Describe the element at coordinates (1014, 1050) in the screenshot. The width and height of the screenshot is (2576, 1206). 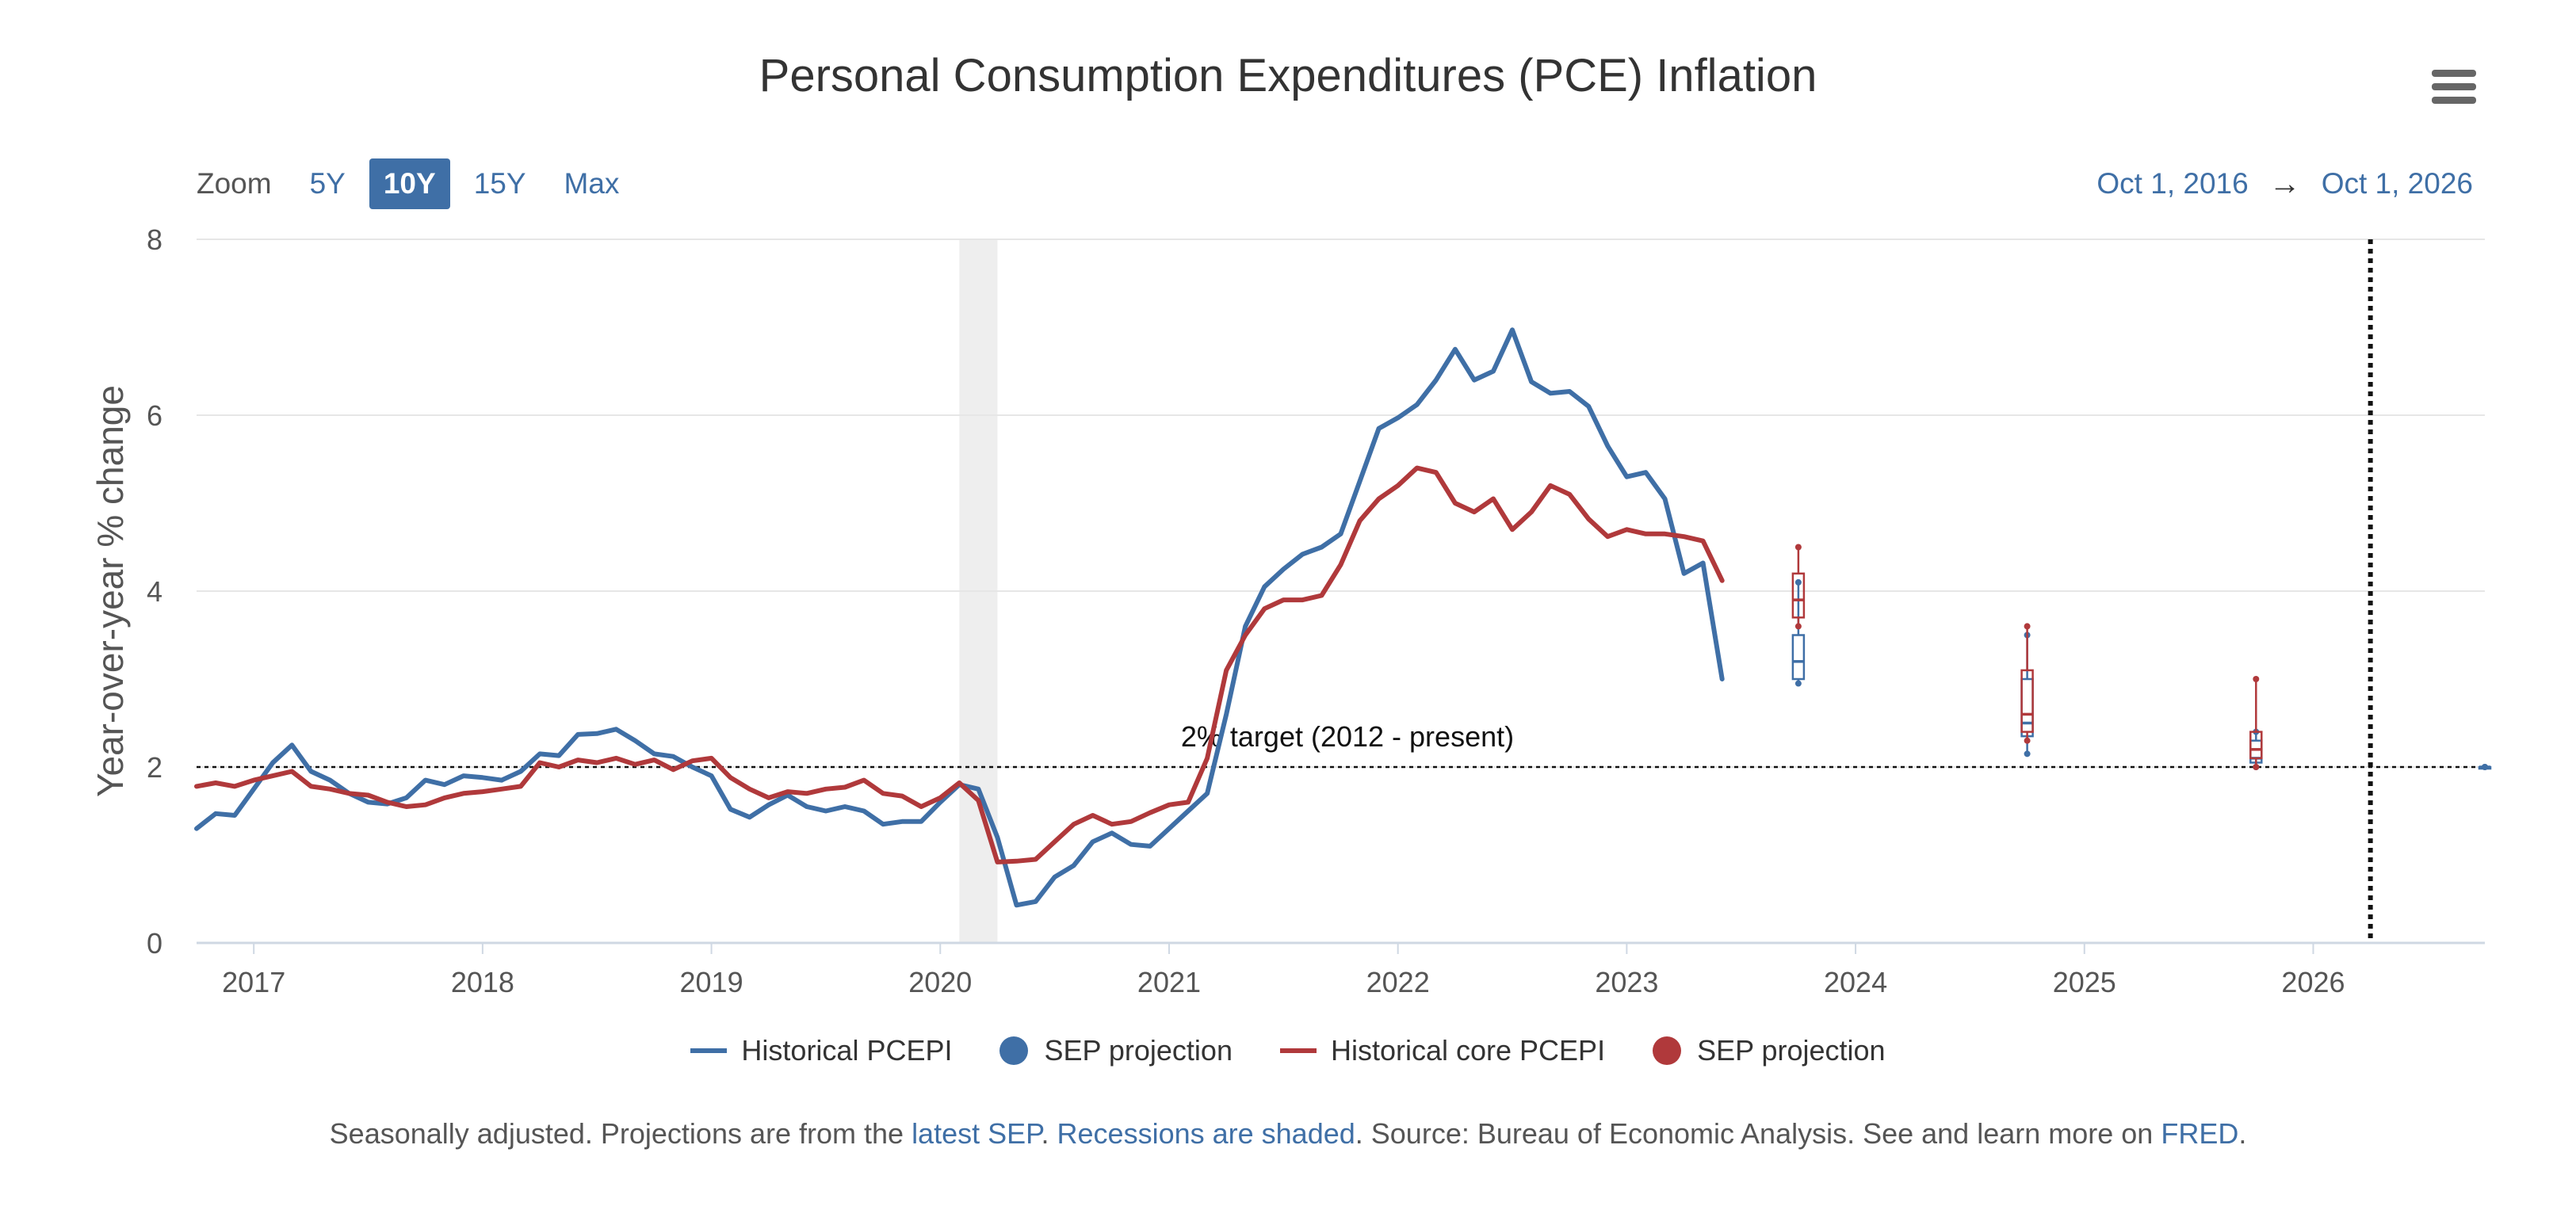
I see `legend-dot-pce` at that location.